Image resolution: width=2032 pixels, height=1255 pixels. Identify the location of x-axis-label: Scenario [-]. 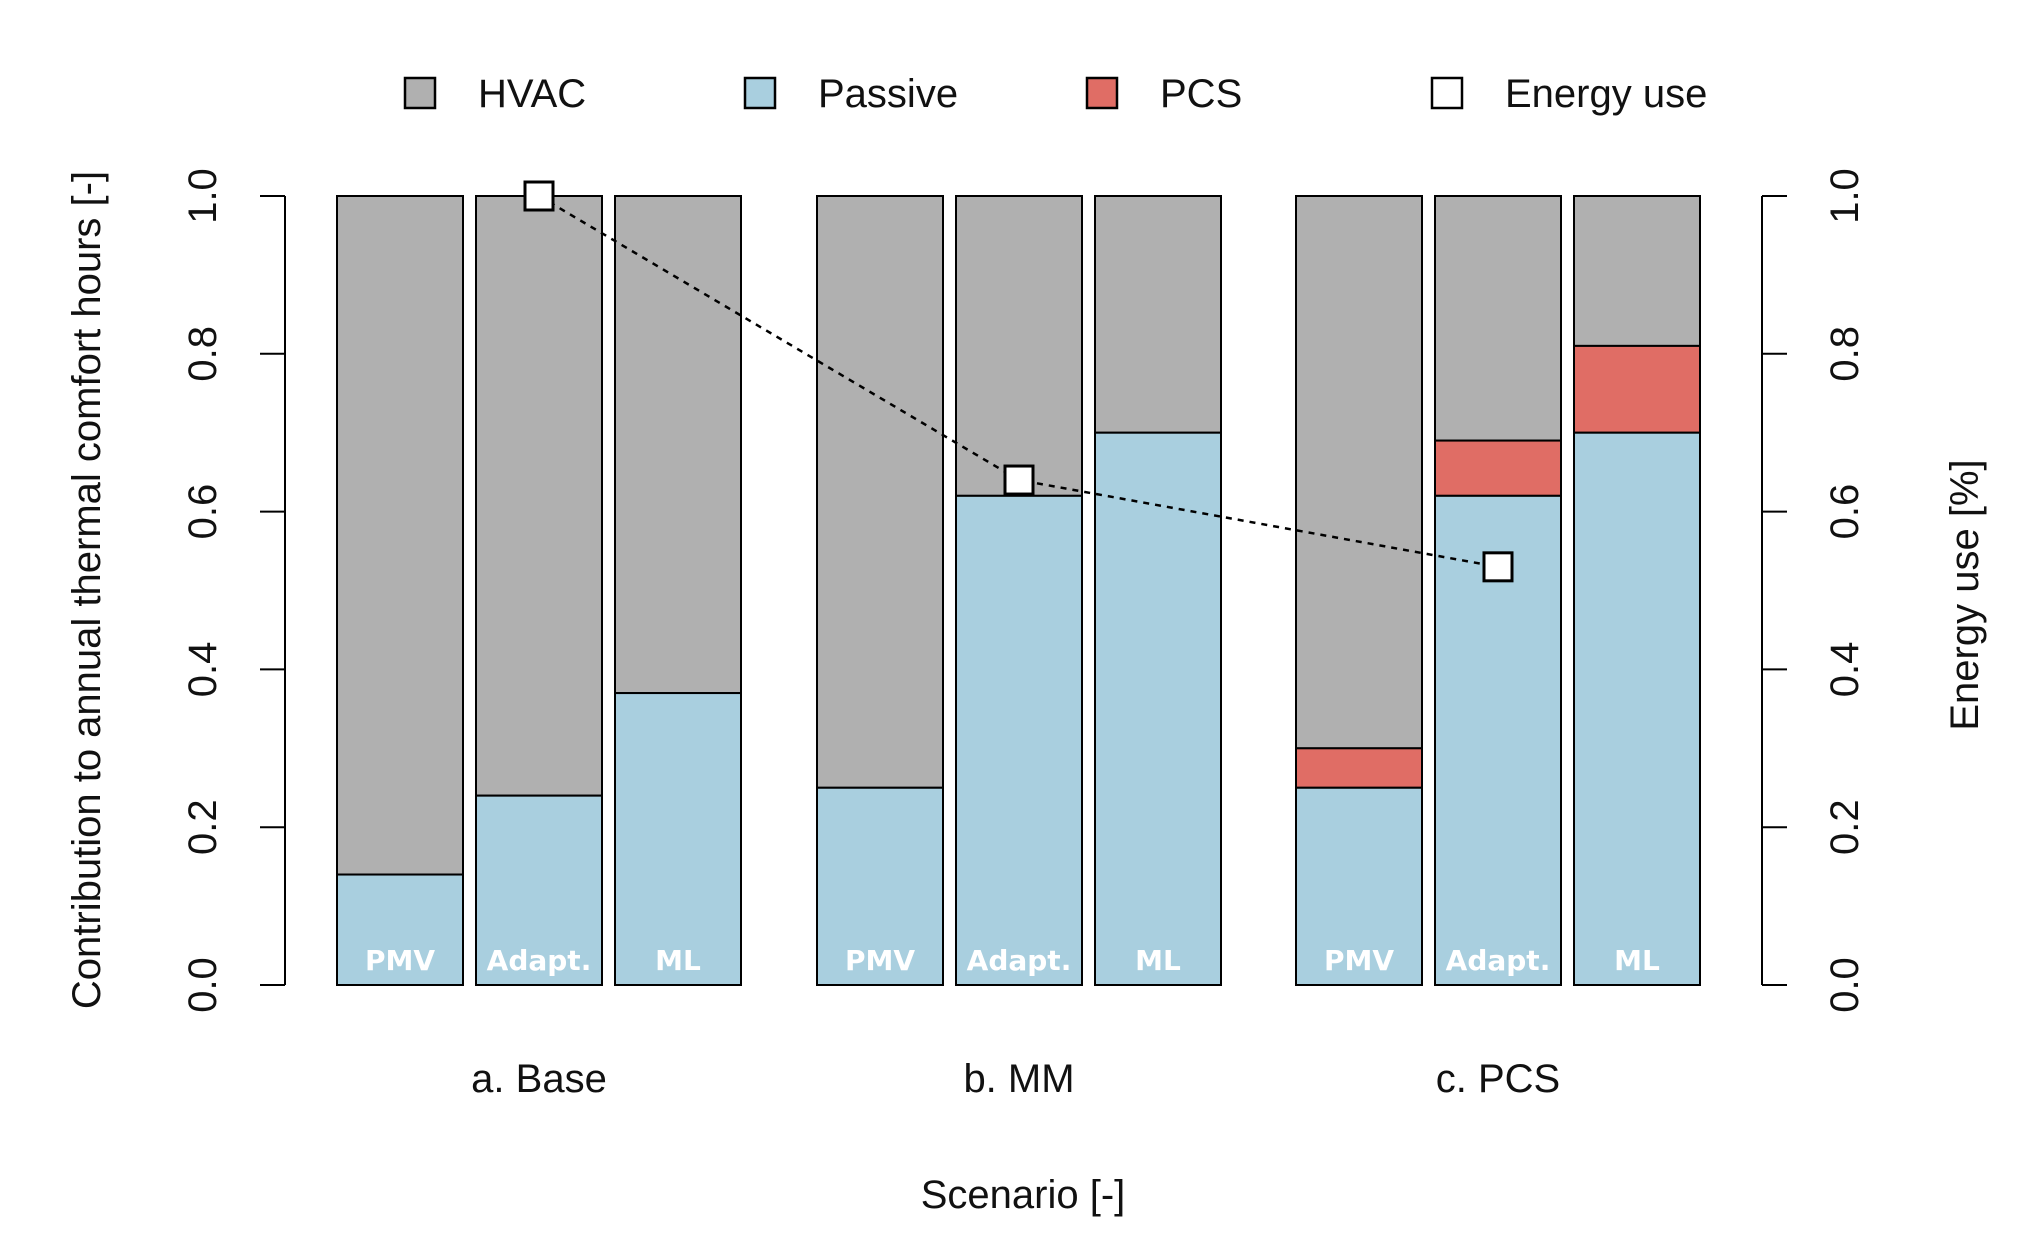
(1023, 1195).